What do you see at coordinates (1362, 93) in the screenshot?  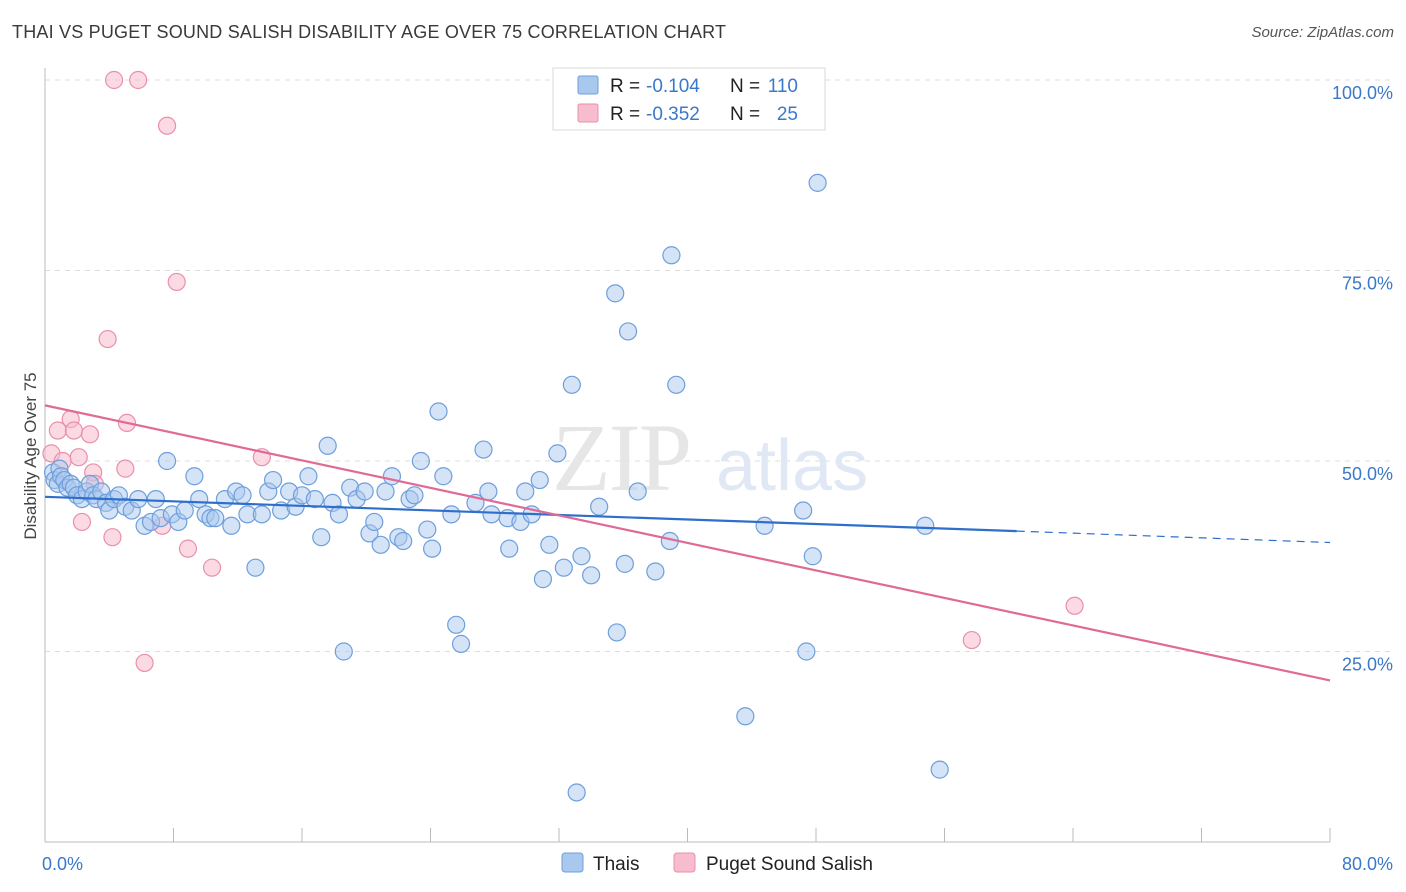 I see `y-tick-label: 100.0%` at bounding box center [1362, 93].